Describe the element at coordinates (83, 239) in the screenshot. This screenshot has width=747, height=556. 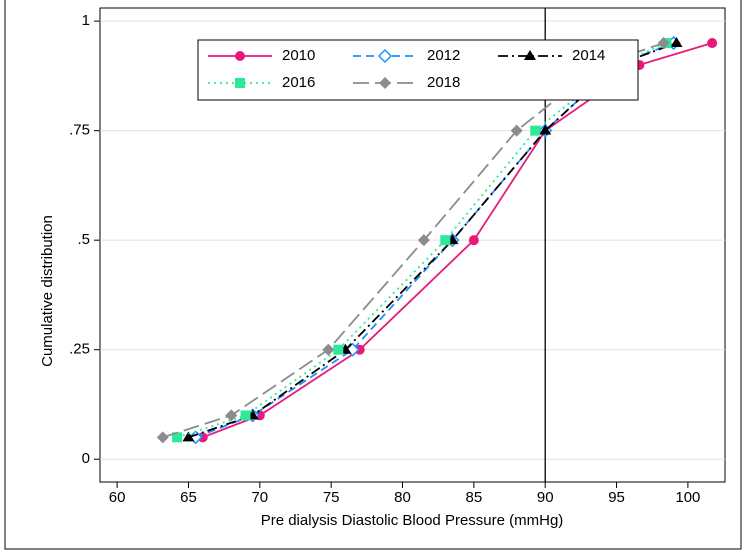
I see `y-tick-label: .5` at that location.